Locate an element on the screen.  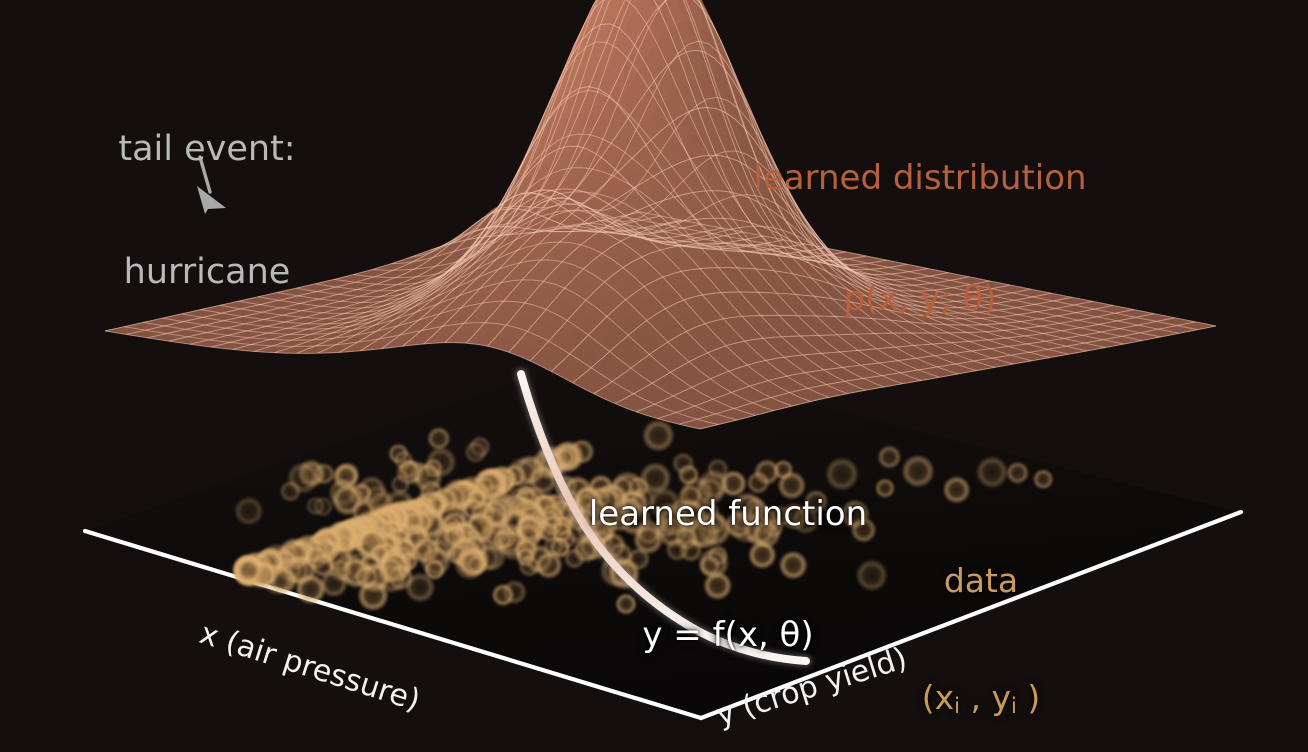
learned-function-curve-glow is located at coordinates (663, 517).